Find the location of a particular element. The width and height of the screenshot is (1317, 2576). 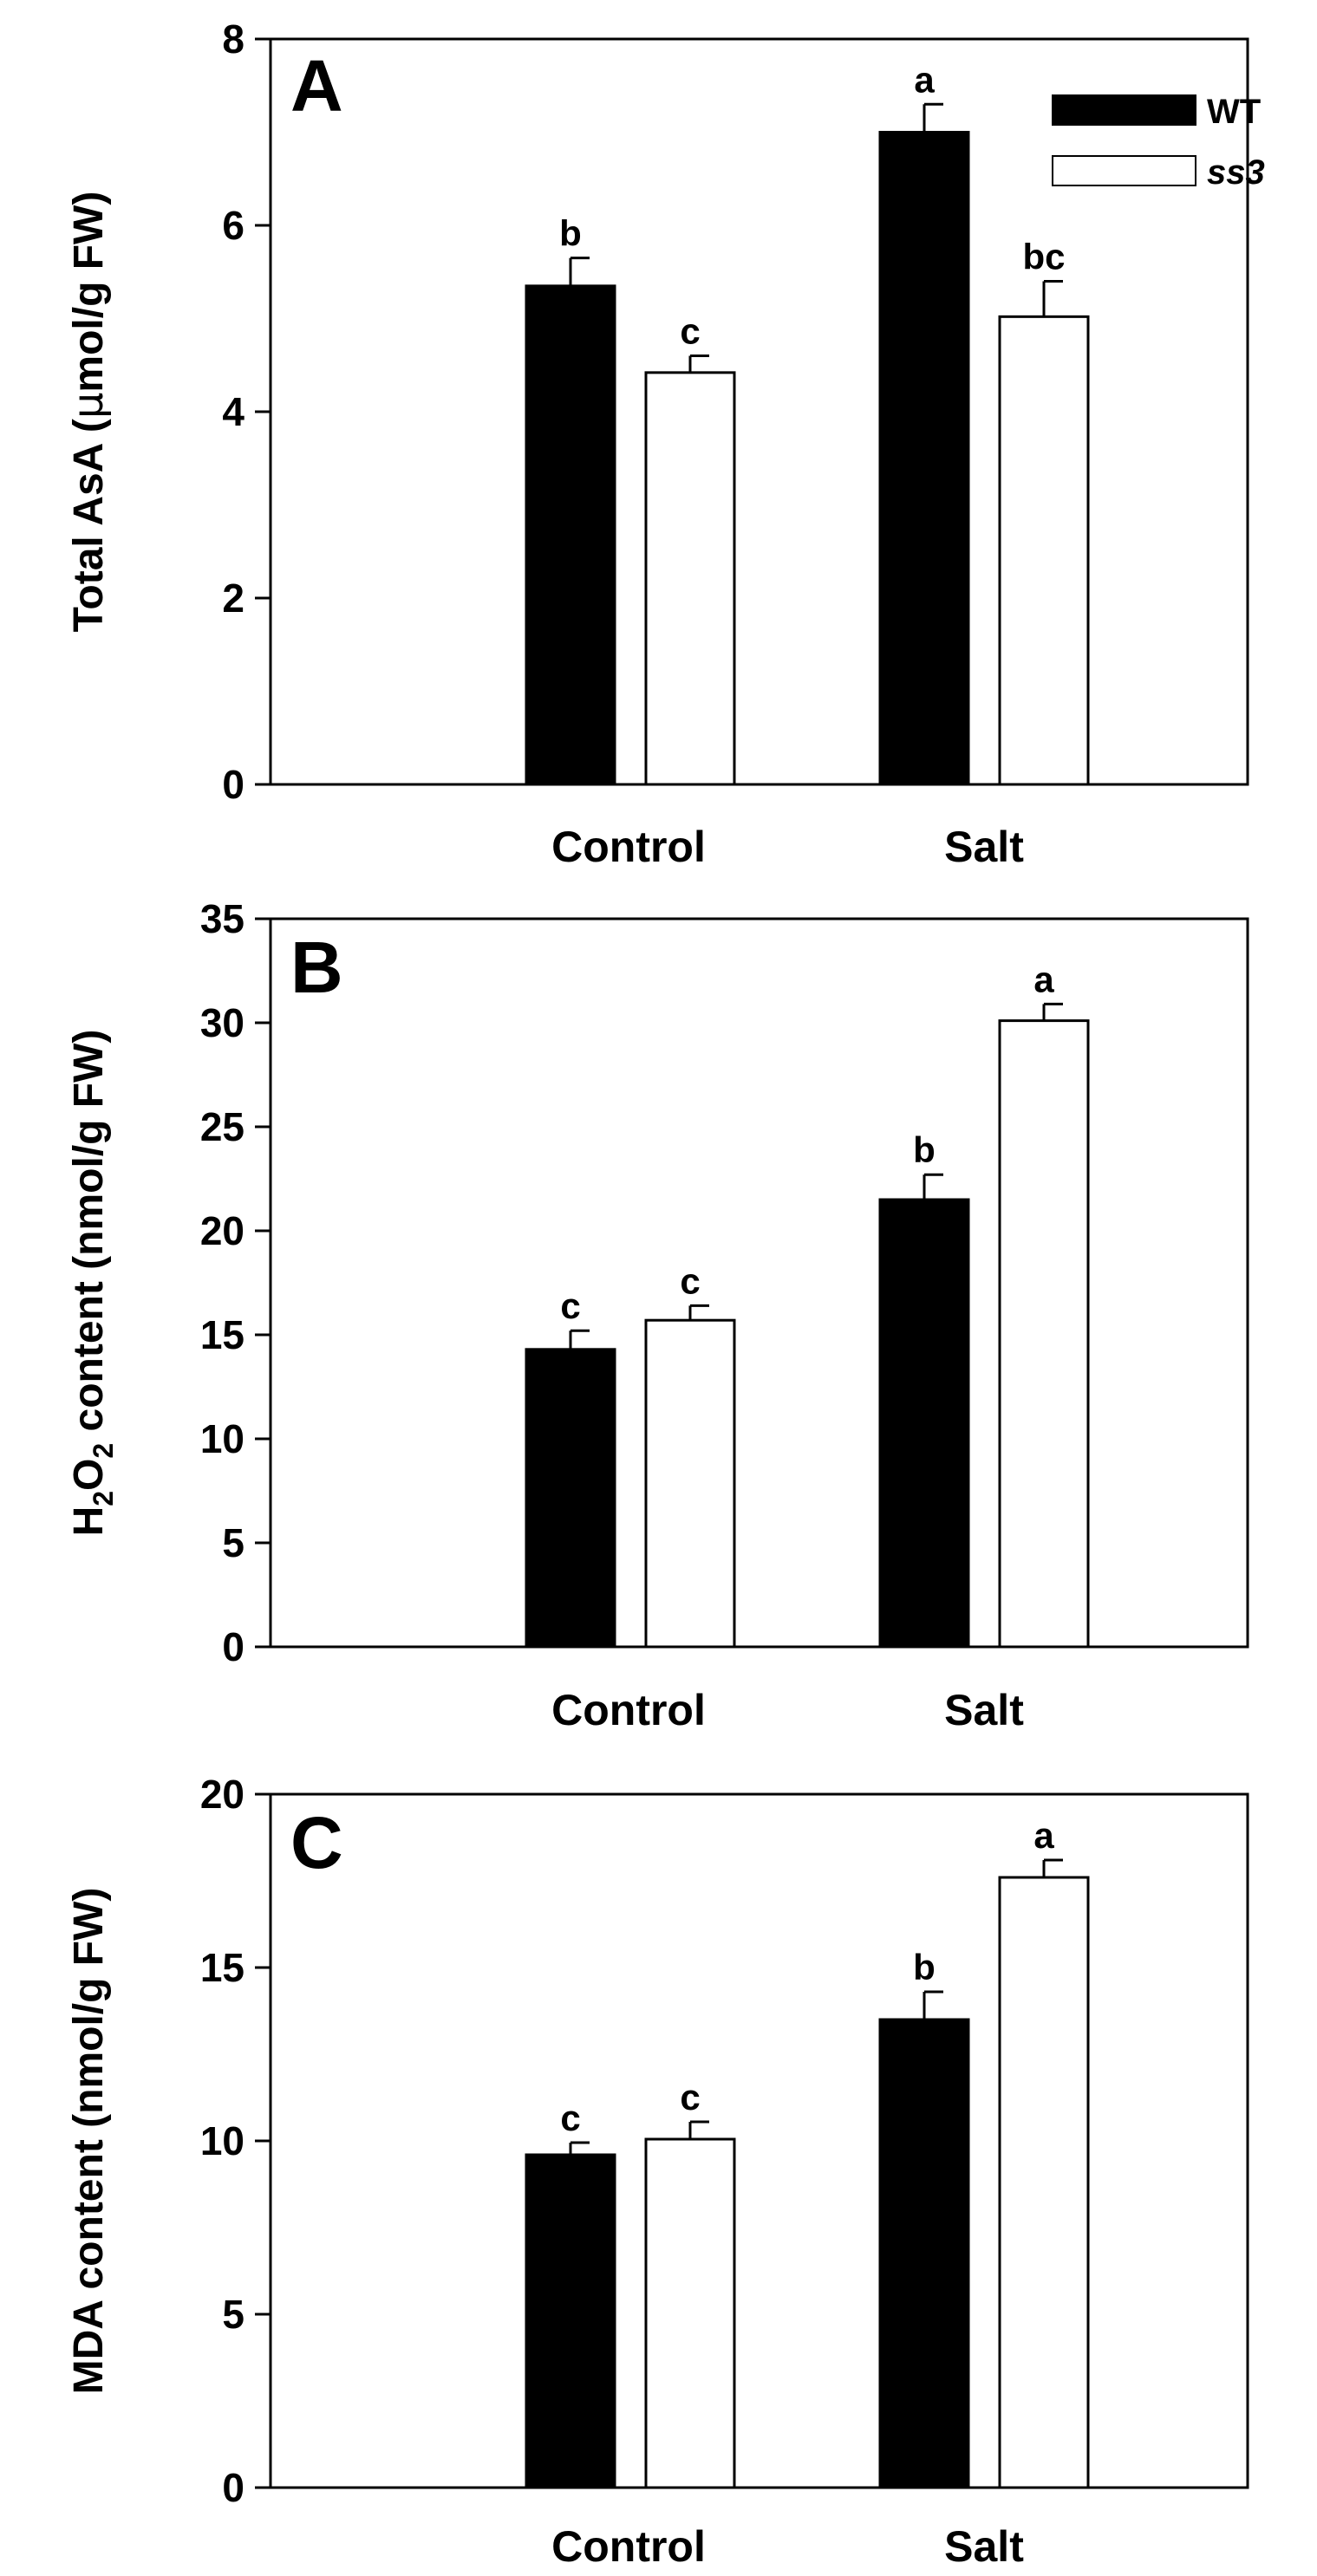

panel-b-categories: Control Salt is located at coordinates (787, 1710).